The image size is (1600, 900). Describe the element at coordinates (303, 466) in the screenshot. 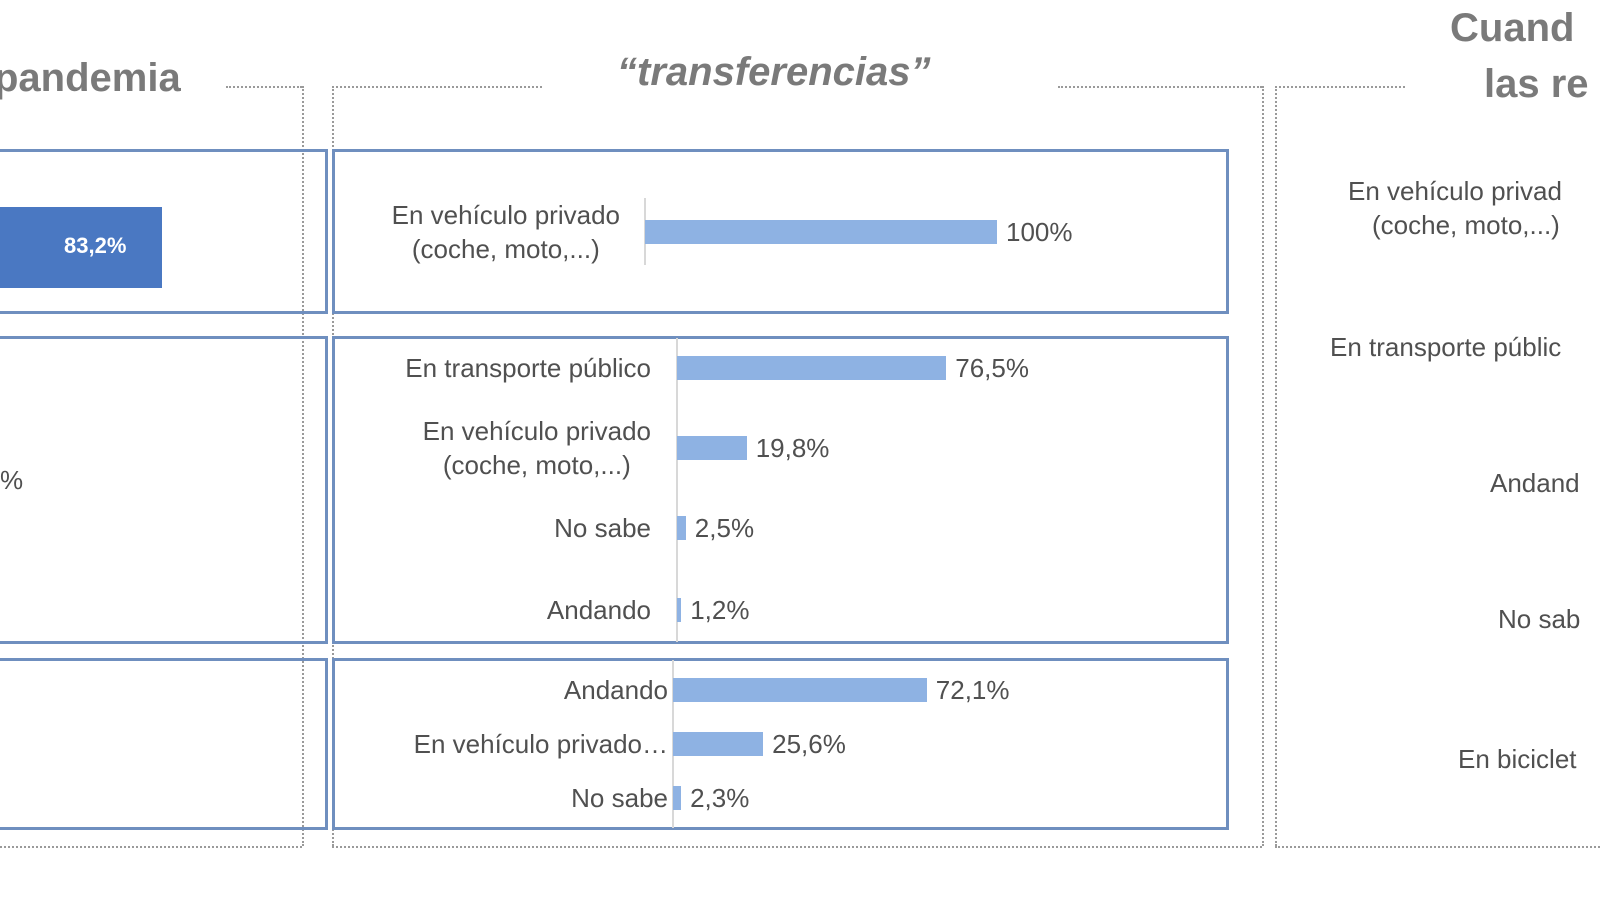

I see `left-panel-right-border` at that location.